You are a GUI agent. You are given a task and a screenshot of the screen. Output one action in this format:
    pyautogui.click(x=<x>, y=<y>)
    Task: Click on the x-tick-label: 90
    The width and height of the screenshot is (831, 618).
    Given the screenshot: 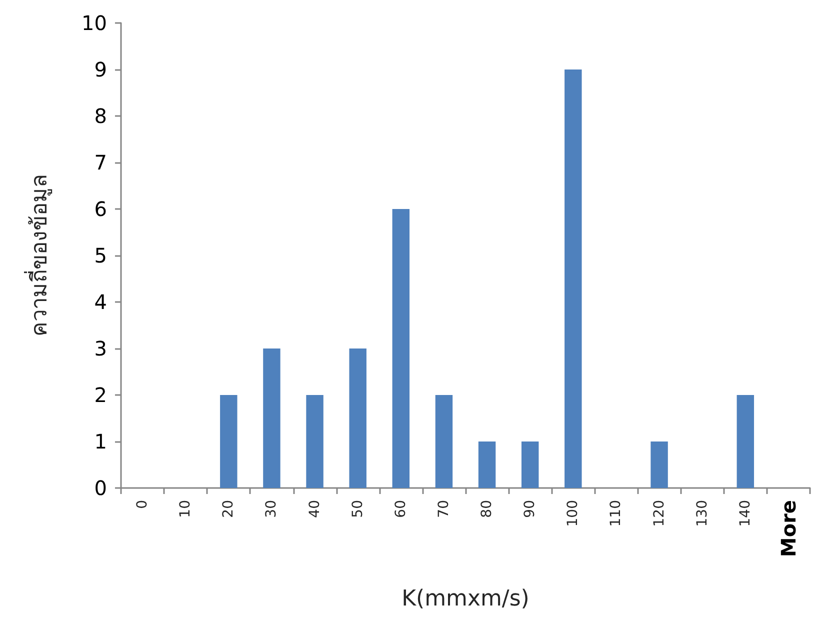 What is the action you would take?
    pyautogui.click(x=530, y=509)
    